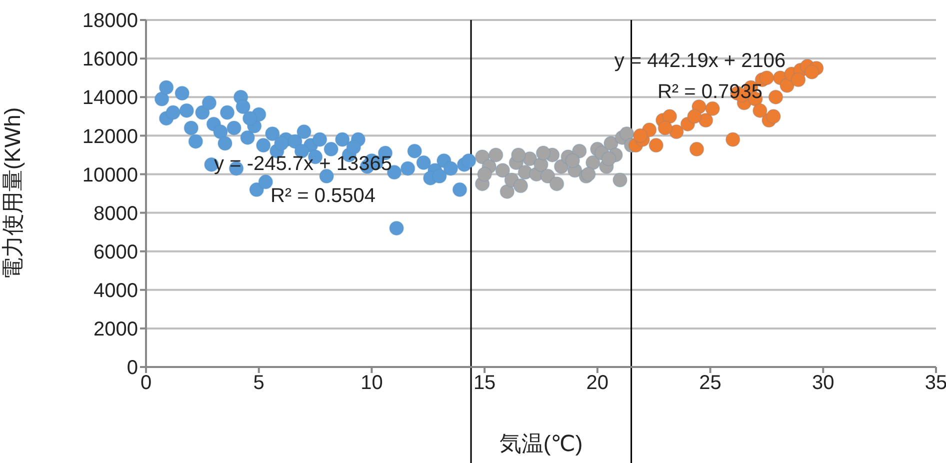  I want to click on x-tick-label: 25, so click(710, 383).